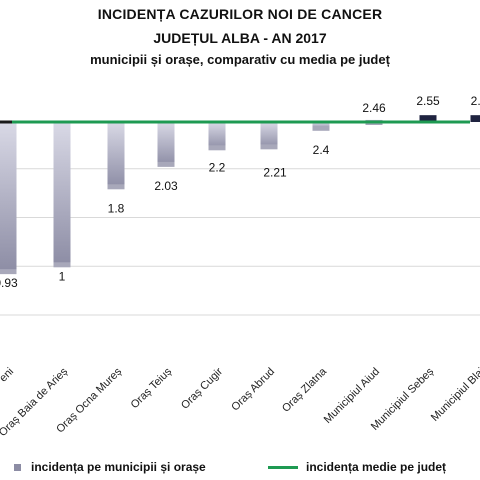 This screenshot has width=480, height=480. What do you see at coordinates (428, 101) in the screenshot?
I see `data-label: 2.55` at bounding box center [428, 101].